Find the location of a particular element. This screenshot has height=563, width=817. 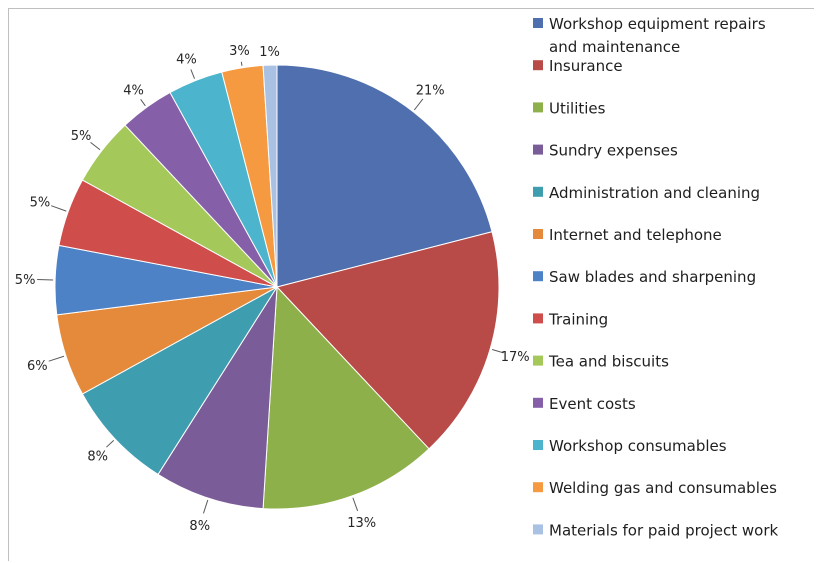

data-label-workshop-consumables: 4% is located at coordinates (186, 59).